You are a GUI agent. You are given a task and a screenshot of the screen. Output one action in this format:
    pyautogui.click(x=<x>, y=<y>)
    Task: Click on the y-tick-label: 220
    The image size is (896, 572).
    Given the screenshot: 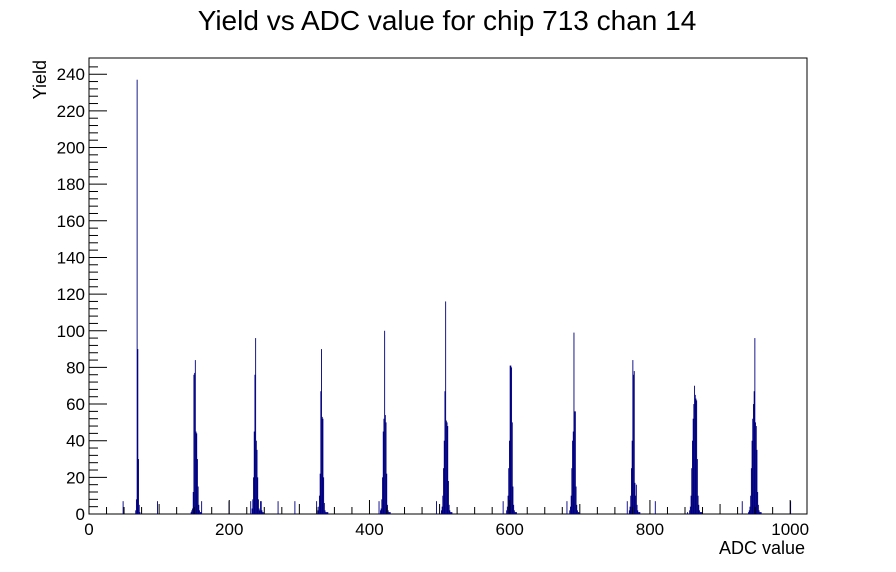 What is the action you would take?
    pyautogui.click(x=71, y=111)
    